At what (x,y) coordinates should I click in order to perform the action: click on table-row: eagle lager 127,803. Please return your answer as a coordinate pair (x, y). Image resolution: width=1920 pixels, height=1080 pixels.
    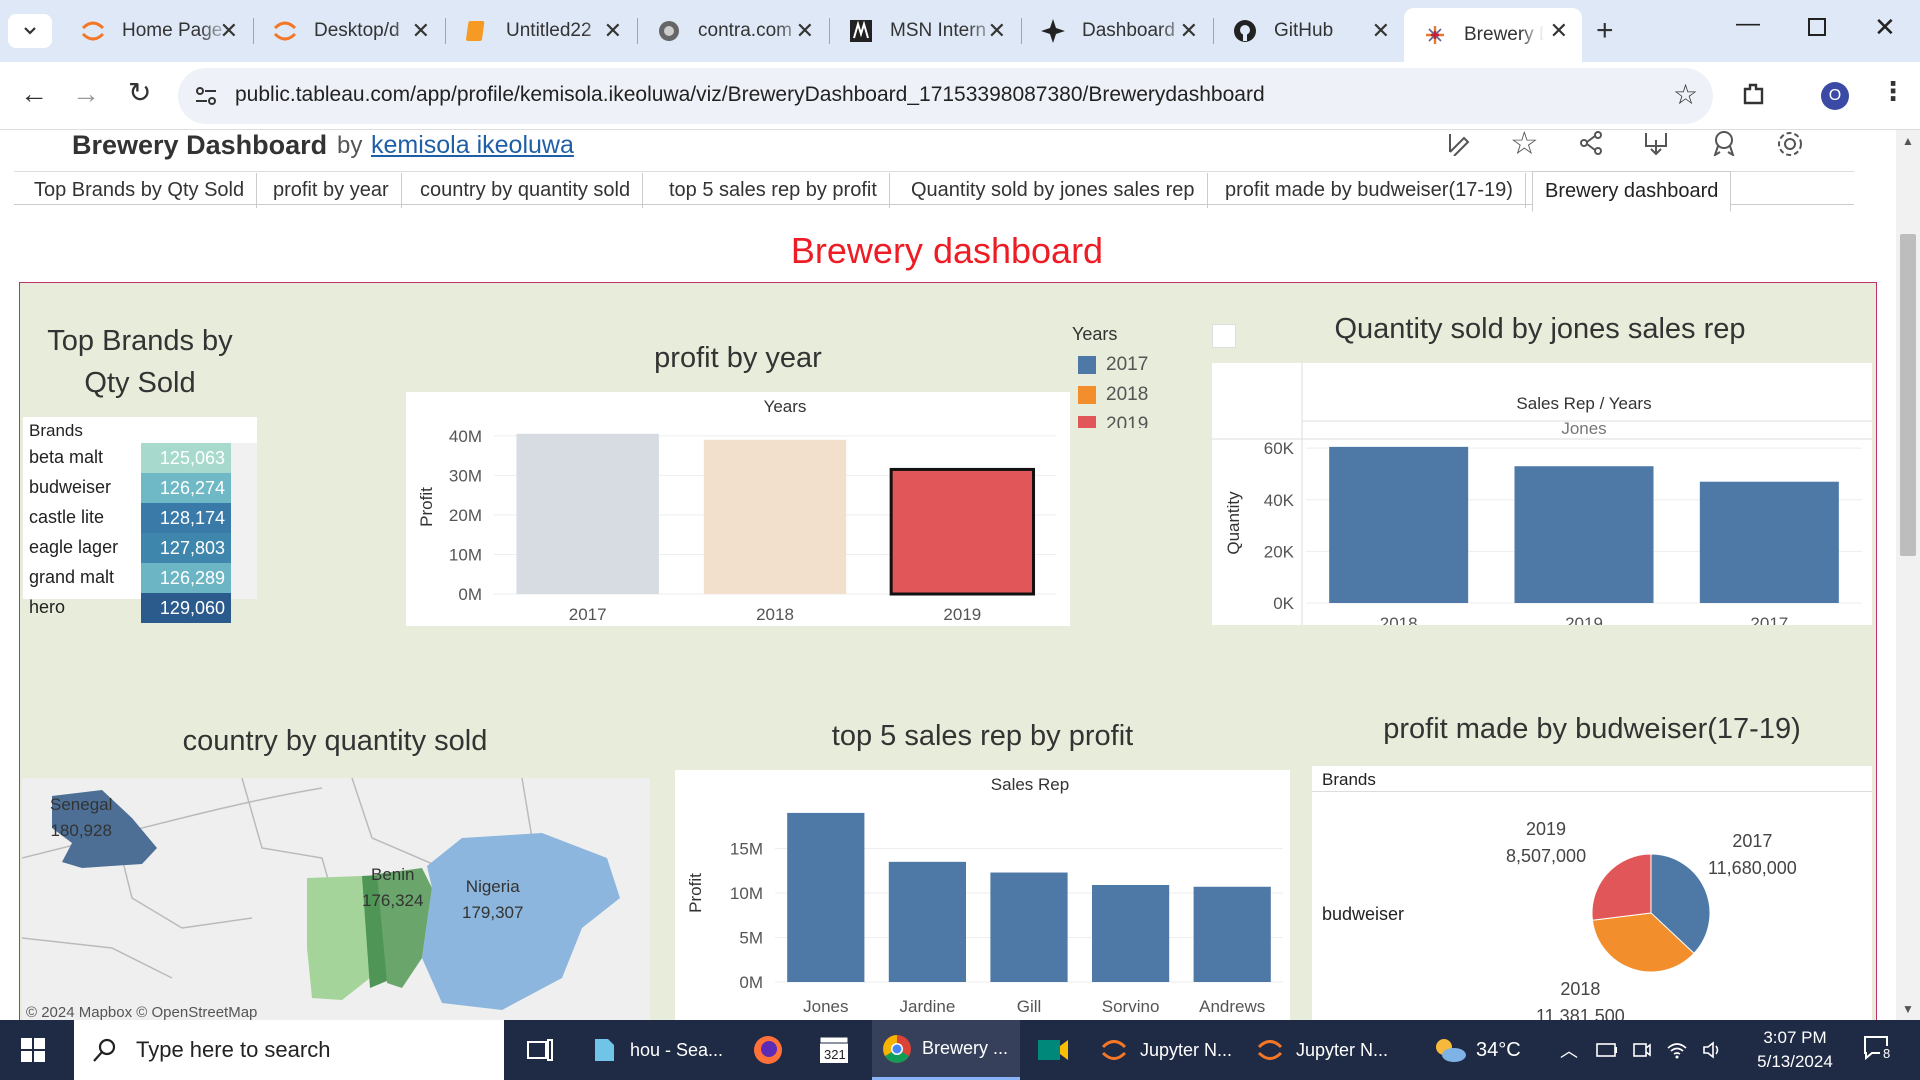
    Looking at the image, I should click on (127, 548).